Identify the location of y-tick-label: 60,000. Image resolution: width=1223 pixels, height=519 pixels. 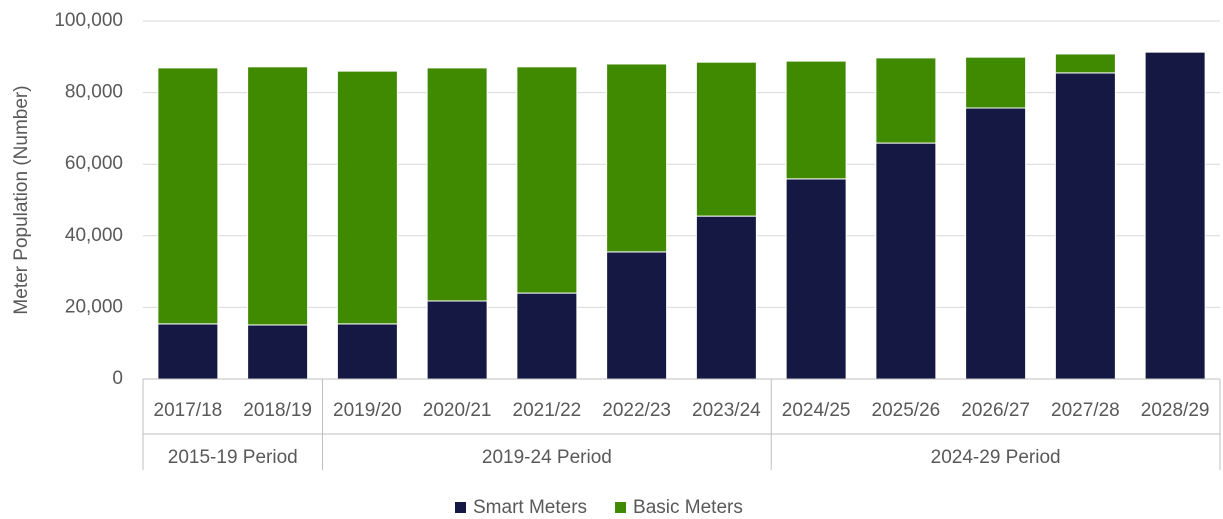
(94, 163).